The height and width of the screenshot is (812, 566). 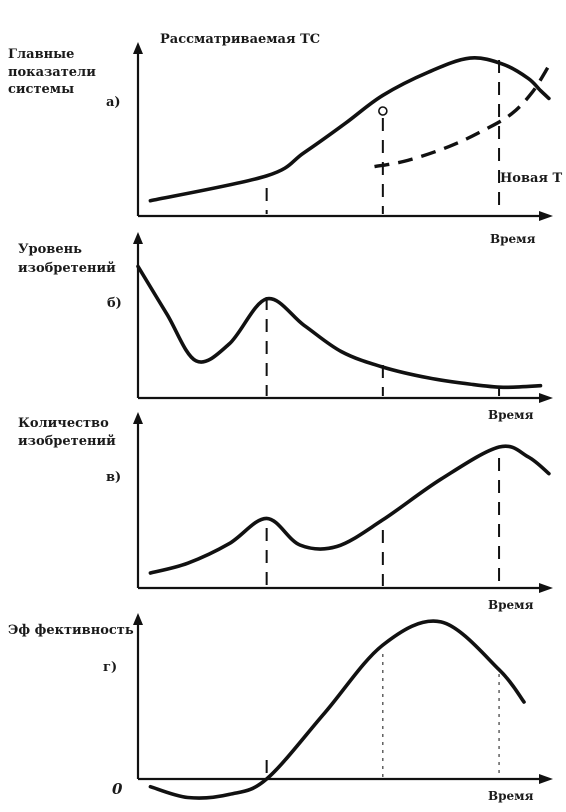 What do you see at coordinates (117, 789) in the screenshot?
I see `origin-label: 0` at bounding box center [117, 789].